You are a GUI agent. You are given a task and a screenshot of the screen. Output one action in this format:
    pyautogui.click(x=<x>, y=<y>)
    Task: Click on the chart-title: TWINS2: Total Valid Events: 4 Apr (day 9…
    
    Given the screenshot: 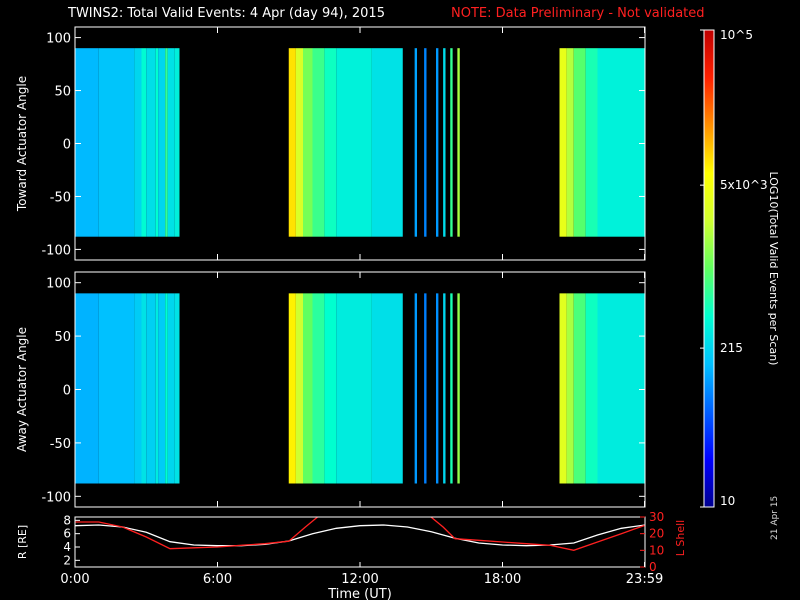 What is the action you would take?
    pyautogui.click(x=226, y=13)
    